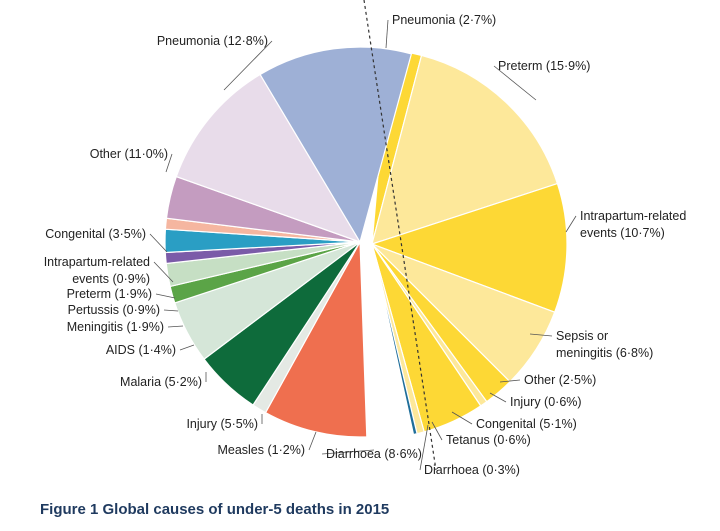 The width and height of the screenshot is (720, 531). Describe the element at coordinates (444, 20) in the screenshot. I see `slice-label-pneumonia-2-7: Pneumonia (2·7%)` at that location.